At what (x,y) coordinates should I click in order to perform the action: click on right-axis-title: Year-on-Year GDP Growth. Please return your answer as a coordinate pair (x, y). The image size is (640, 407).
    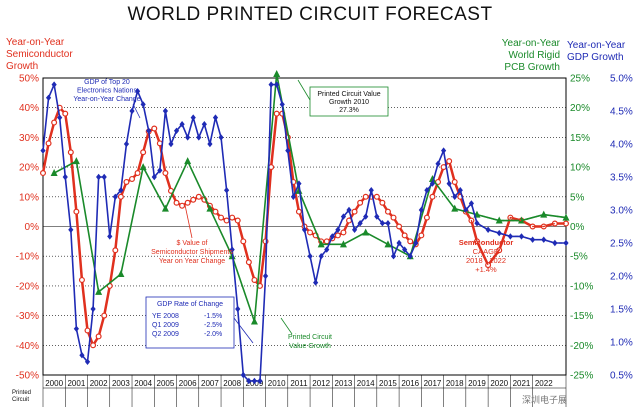
    Looking at the image, I should click on (603, 52).